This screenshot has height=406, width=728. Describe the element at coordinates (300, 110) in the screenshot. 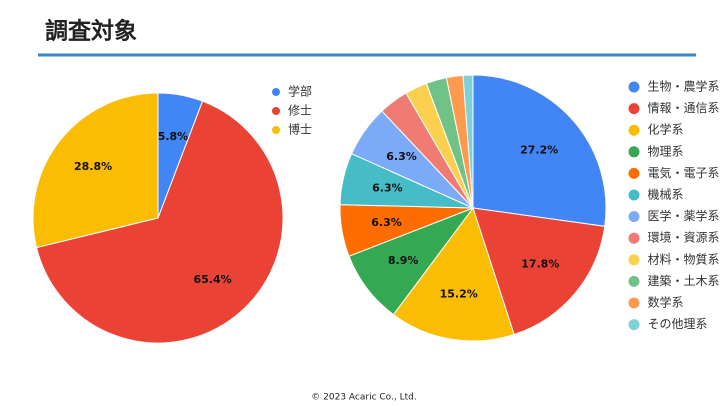

I see `legend-label: 修士` at that location.